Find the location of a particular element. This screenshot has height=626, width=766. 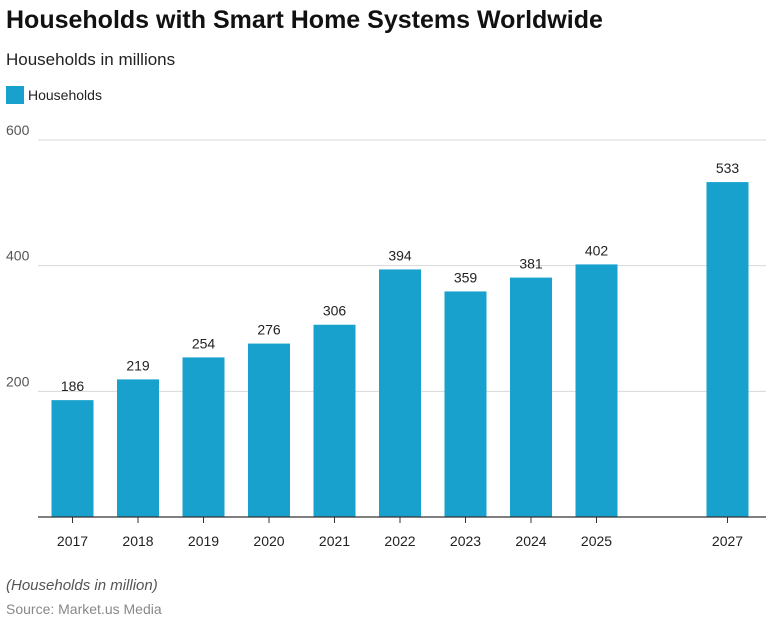

y-tick-label: 600 is located at coordinates (18, 130).